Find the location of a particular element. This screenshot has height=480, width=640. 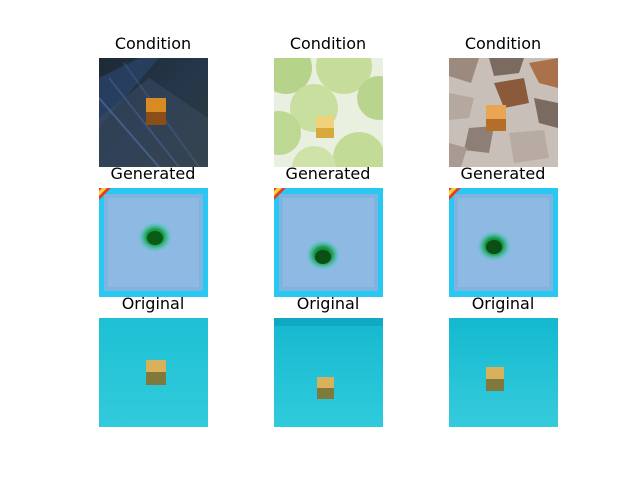

panel-title-original-3: Original is located at coordinates (503, 303).